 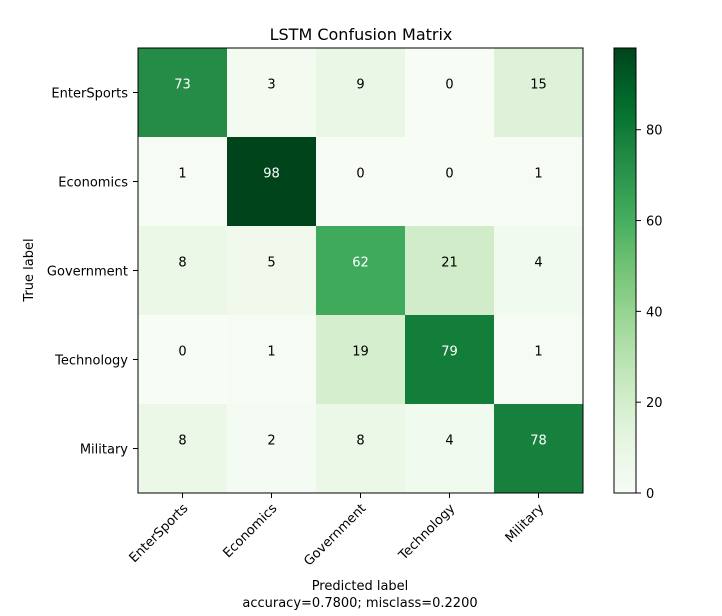 What do you see at coordinates (93, 183) in the screenshot?
I see `y-tick-label: Economics` at bounding box center [93, 183].